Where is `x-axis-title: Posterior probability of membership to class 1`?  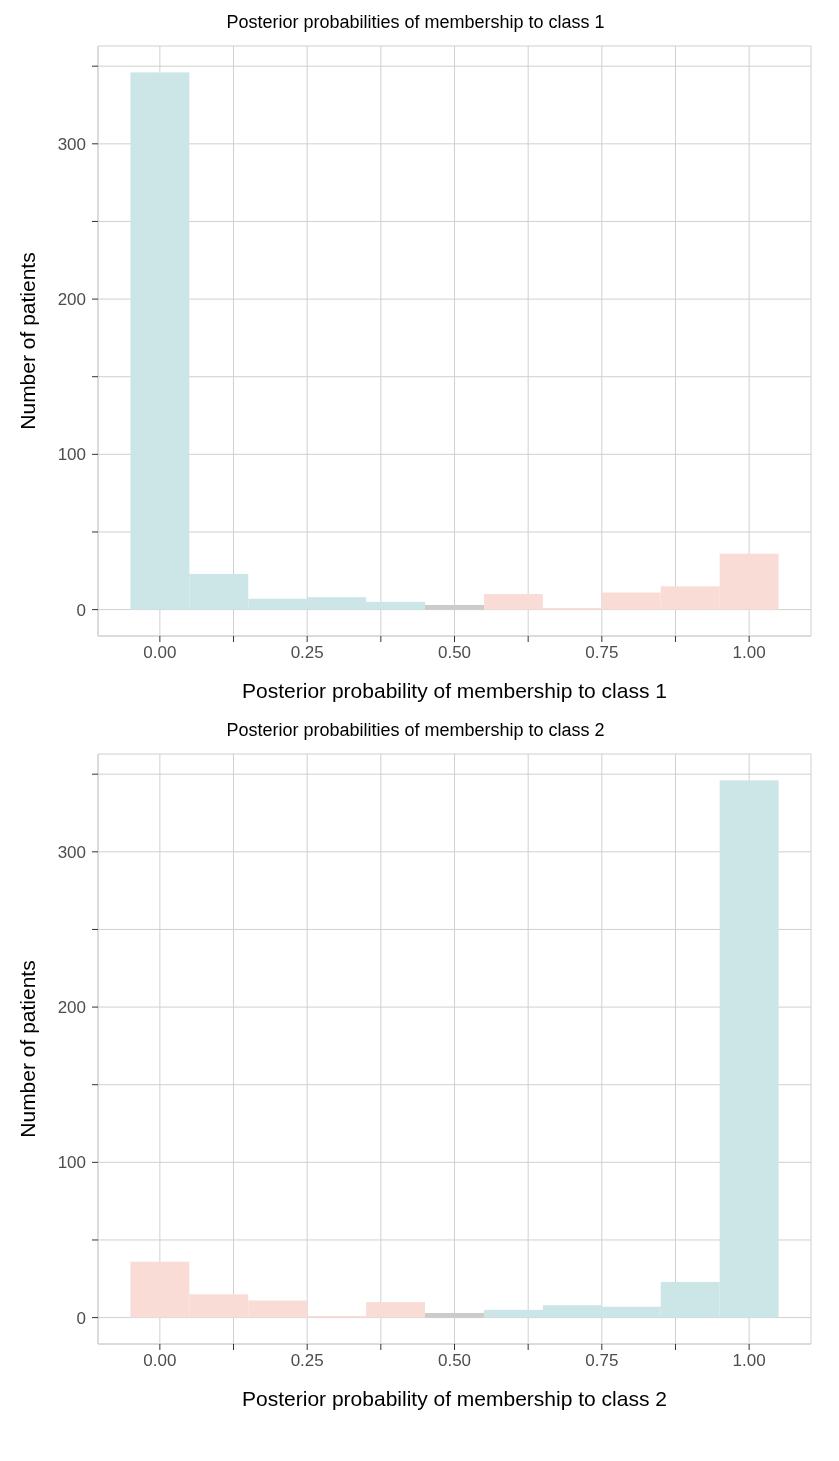
x-axis-title: Posterior probability of membership to class 1 is located at coordinates (454, 690).